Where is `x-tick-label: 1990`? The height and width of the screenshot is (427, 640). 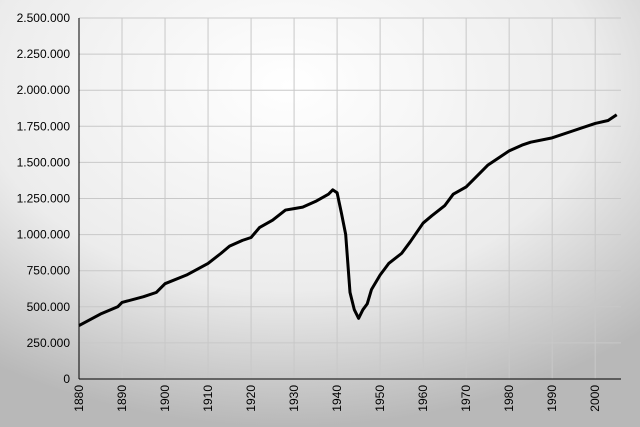 x-tick-label: 1990 is located at coordinates (552, 398).